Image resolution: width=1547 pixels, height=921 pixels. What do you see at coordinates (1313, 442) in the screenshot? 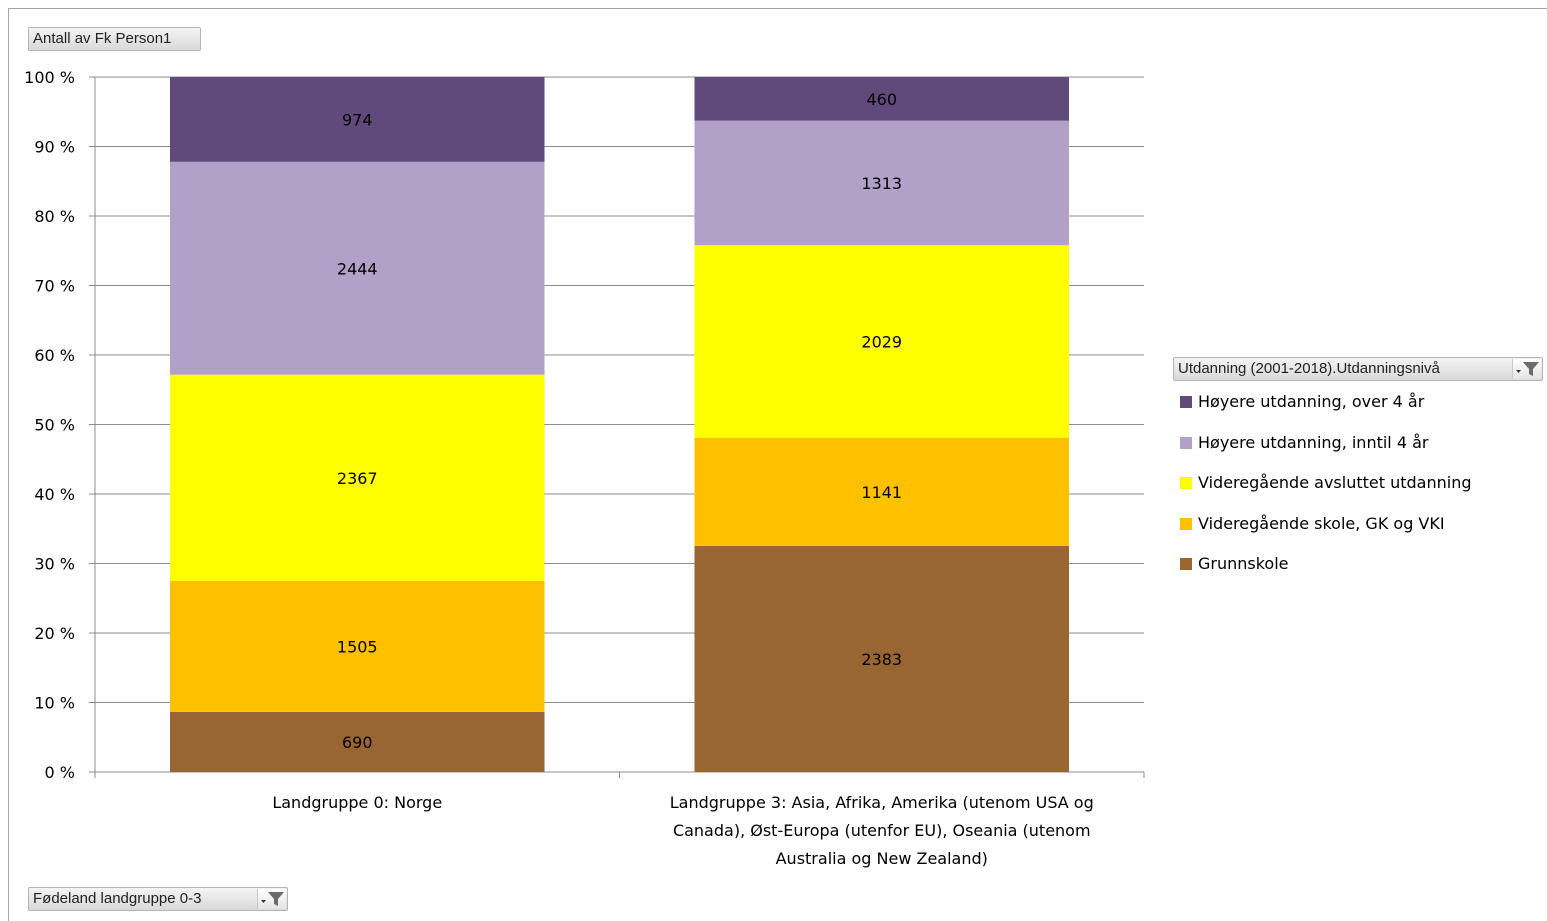
I see `legend-label: Høyere utdanning, inntil 4 år` at bounding box center [1313, 442].